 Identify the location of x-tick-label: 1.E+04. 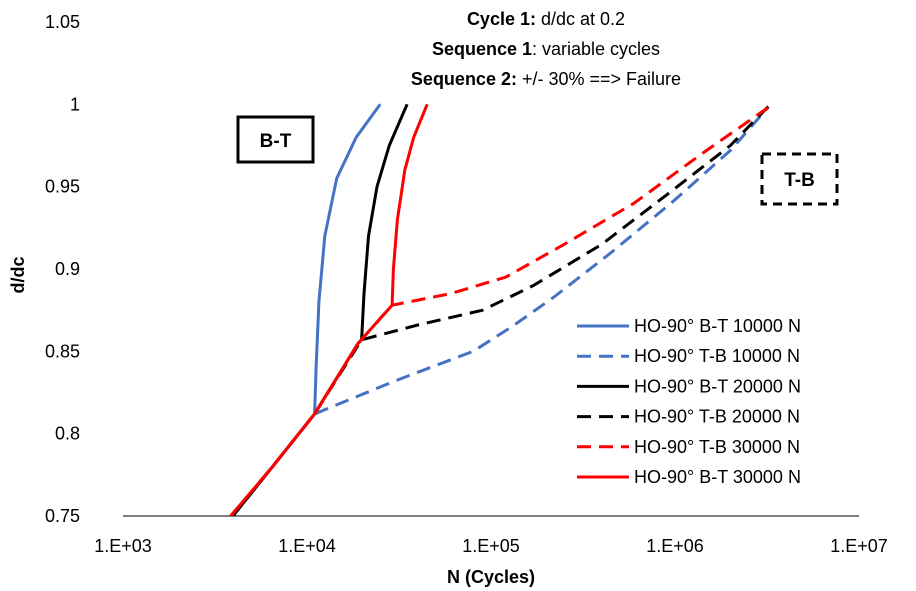
(307, 546).